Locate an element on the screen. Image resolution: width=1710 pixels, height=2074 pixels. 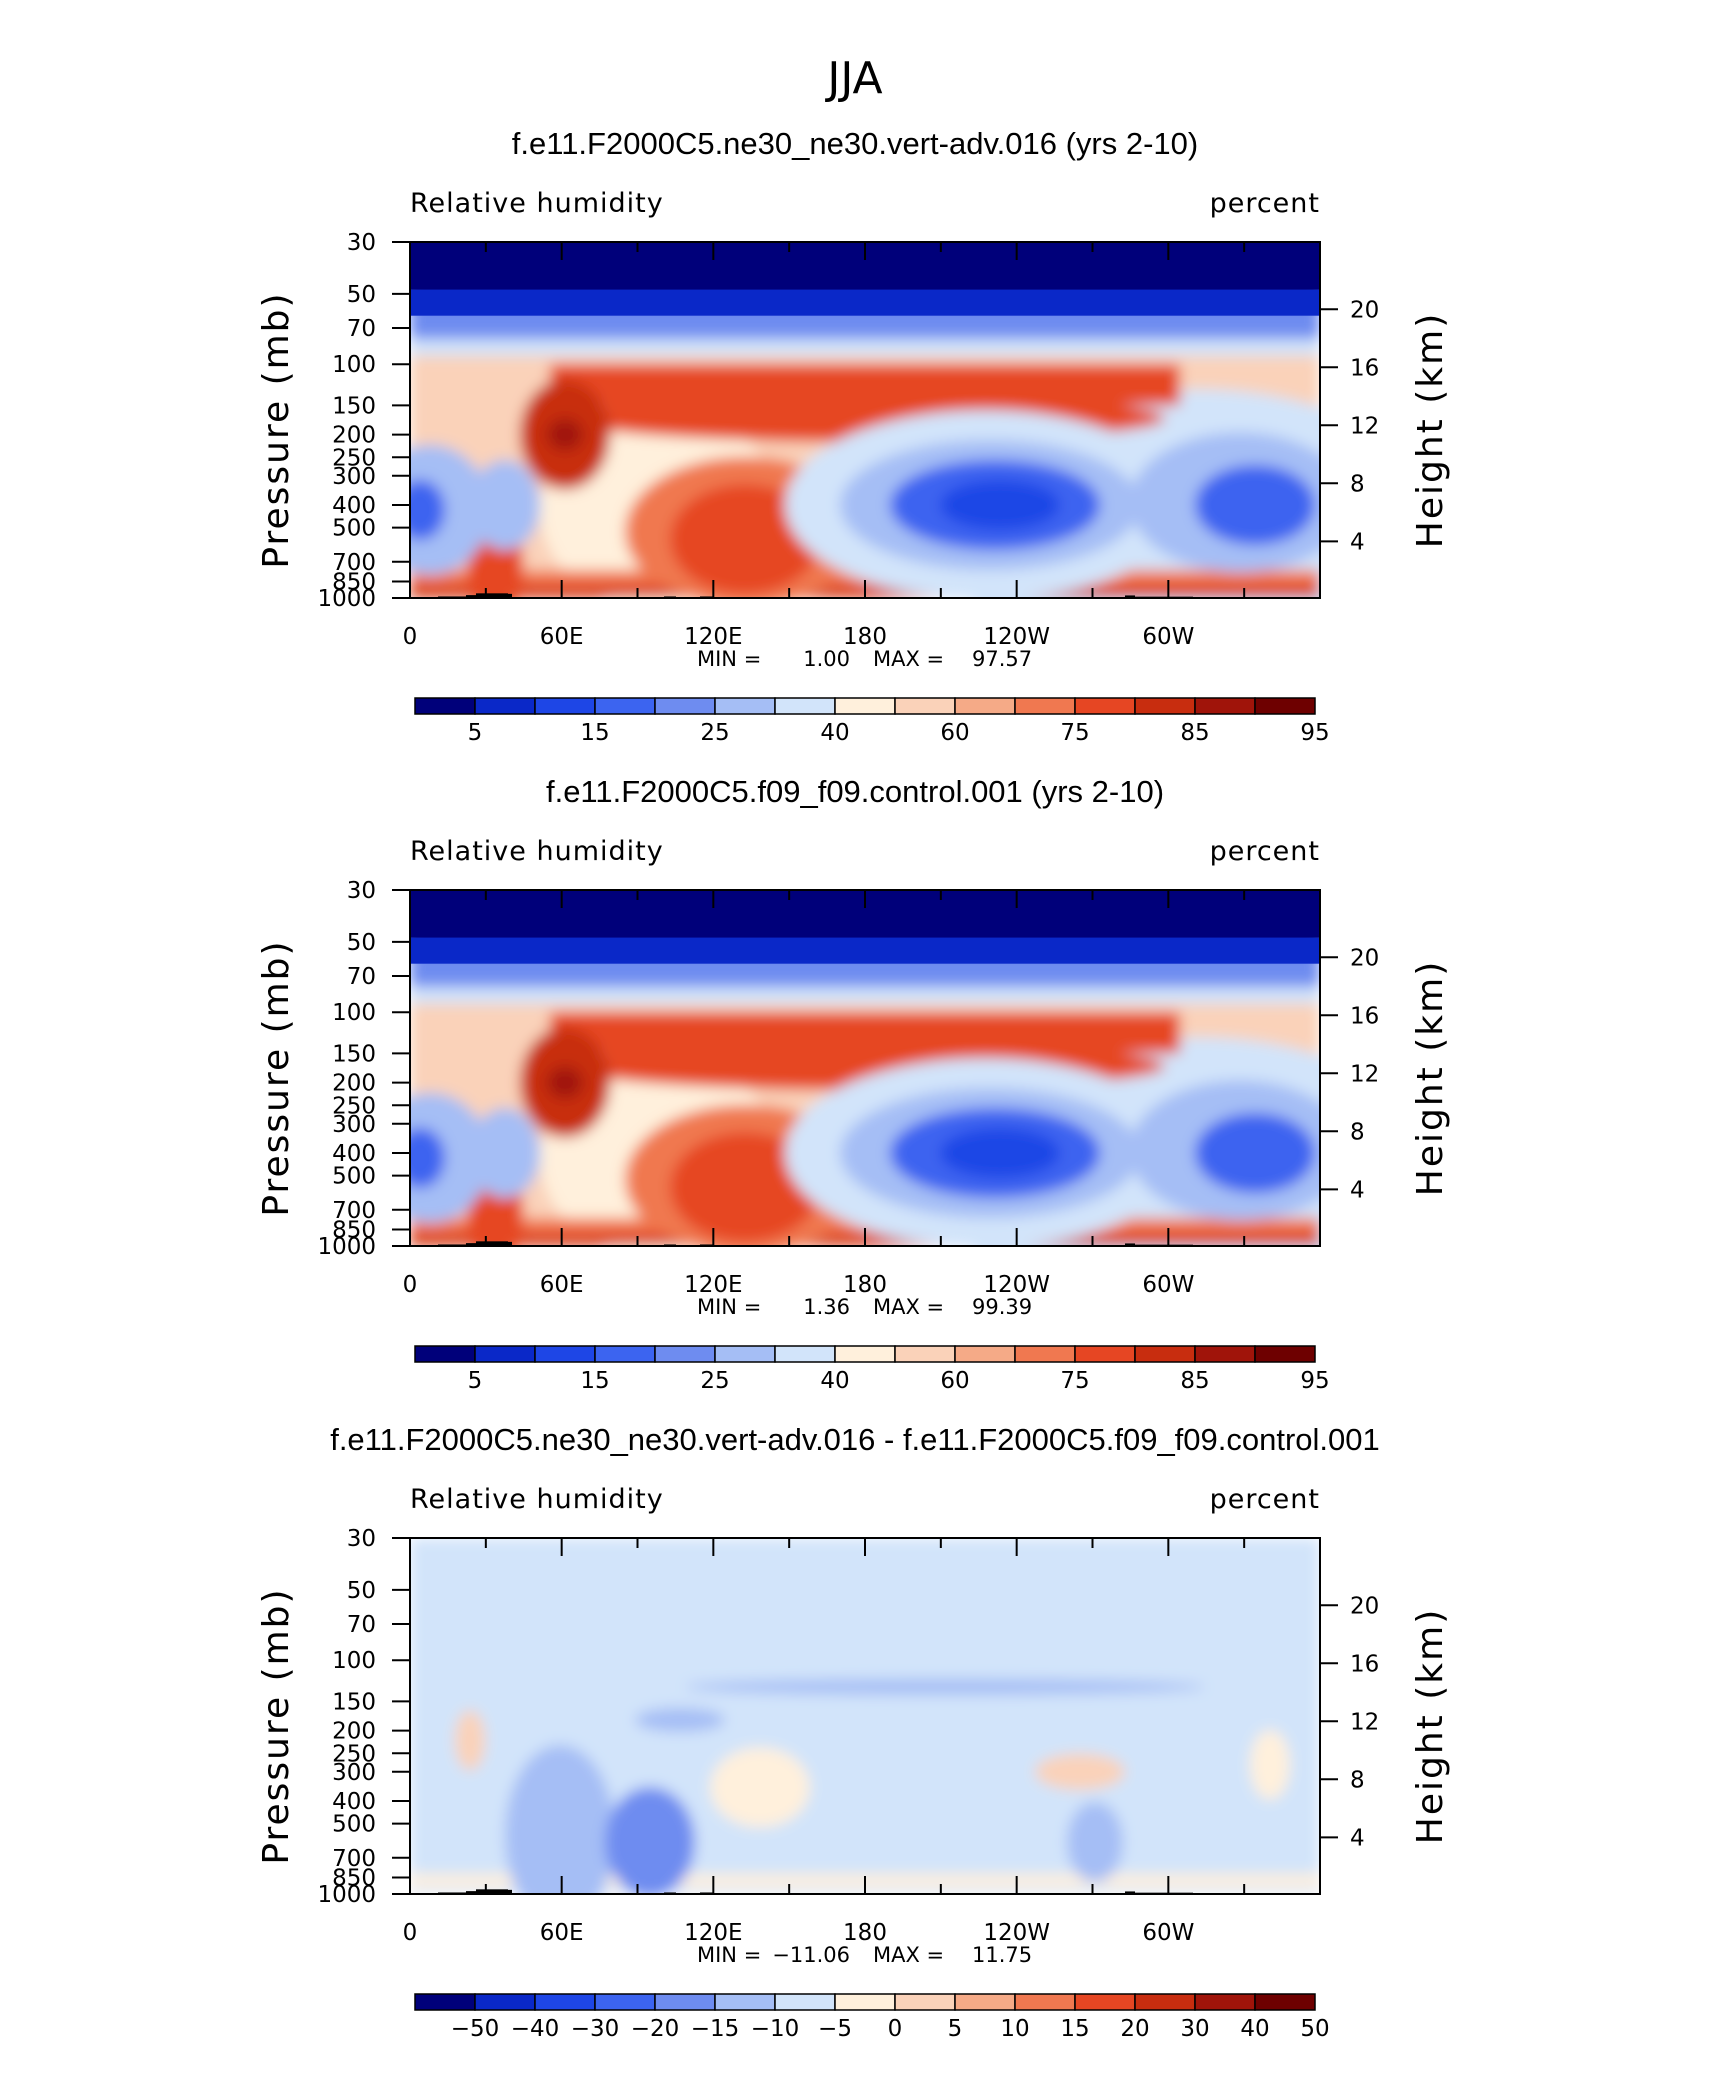
pressure-tick-label: 1000 is located at coordinates (346, 599).